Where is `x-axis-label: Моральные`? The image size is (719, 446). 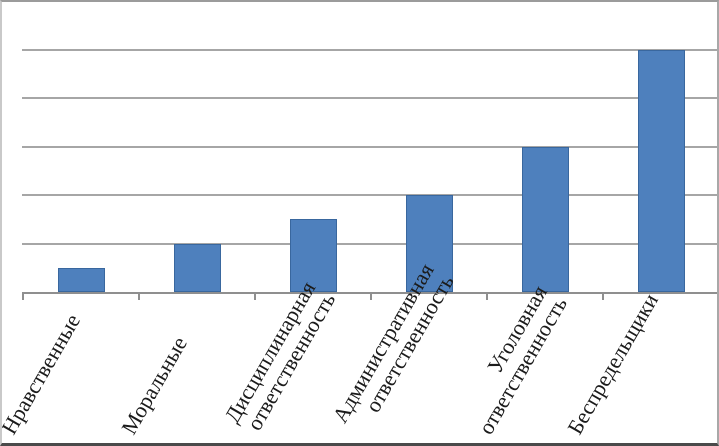
x-axis-label: Моральные is located at coordinates (154, 385).